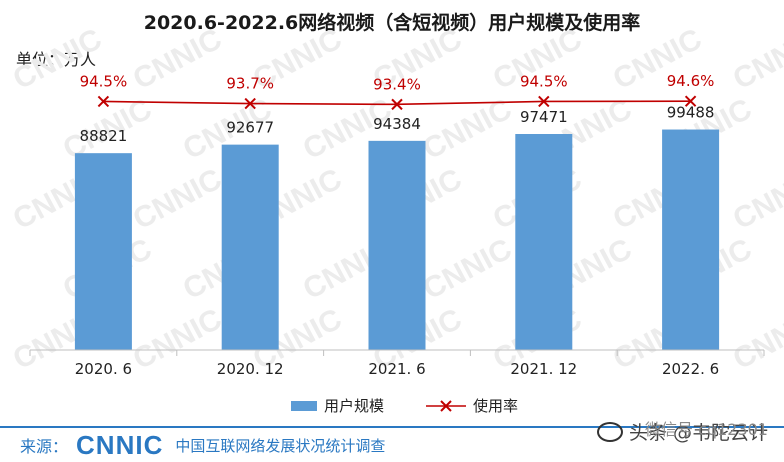  I want to click on chart-title: 2020.6-2022.6网络视频（含短视频）用户规模及使用率, so click(392, 23).